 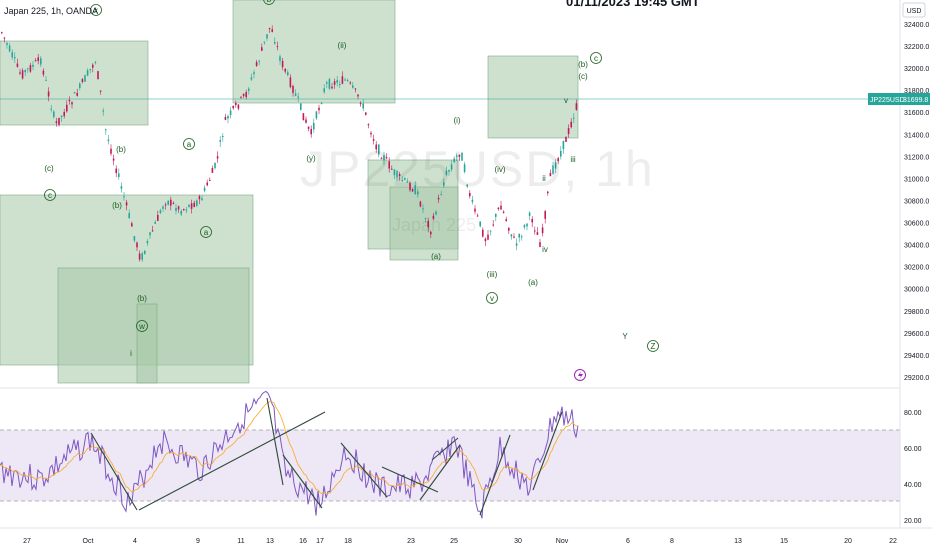 I want to click on wave-label: (ii), so click(x=342, y=45).